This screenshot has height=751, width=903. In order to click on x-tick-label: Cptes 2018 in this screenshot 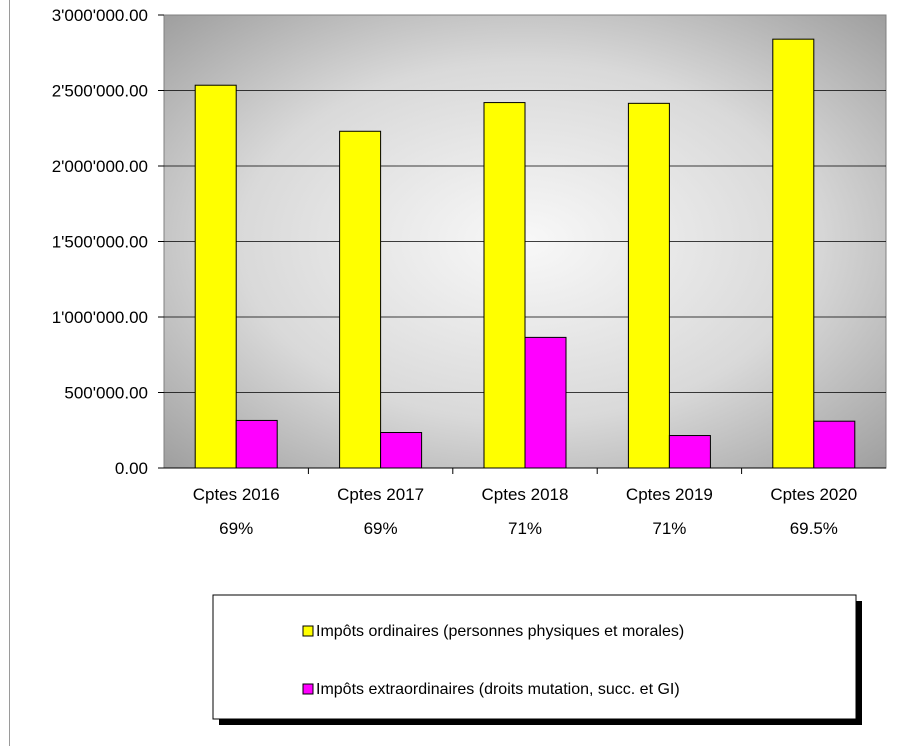, I will do `click(525, 494)`.